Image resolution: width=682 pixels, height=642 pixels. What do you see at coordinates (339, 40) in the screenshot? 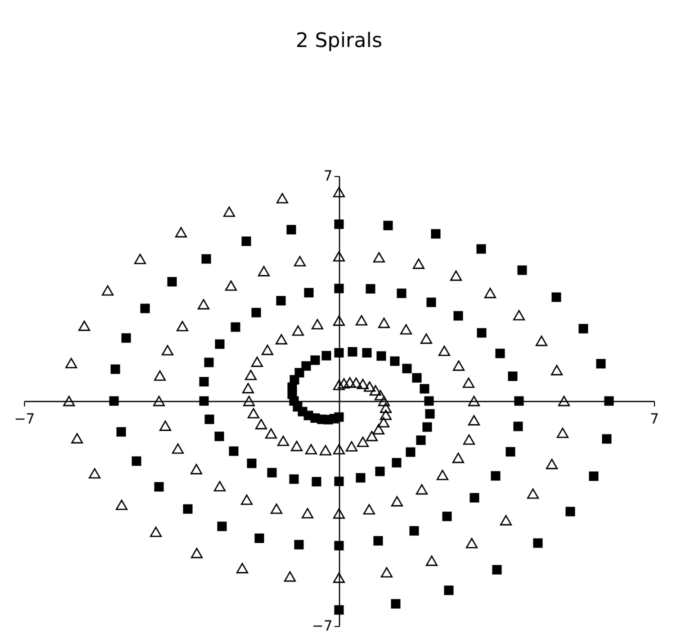
I see `chart-title: 2 Spirals` at bounding box center [339, 40].